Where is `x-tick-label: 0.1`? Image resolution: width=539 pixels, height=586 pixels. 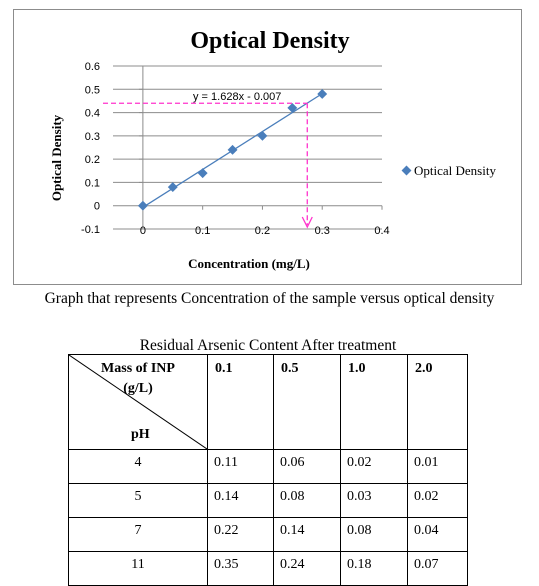
x-tick-label: 0.1 is located at coordinates (202, 231).